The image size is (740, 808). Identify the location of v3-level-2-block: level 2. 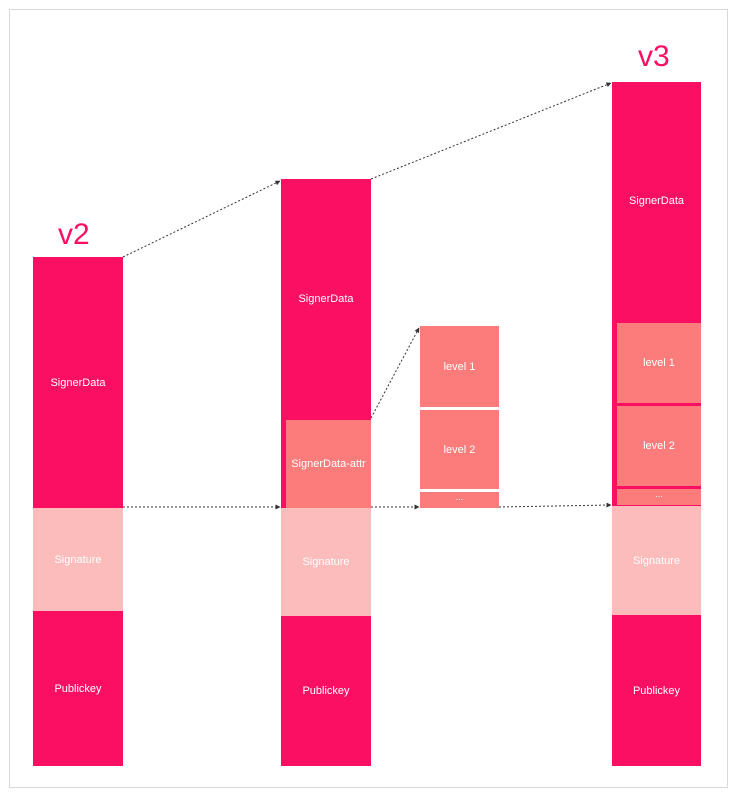
(659, 446).